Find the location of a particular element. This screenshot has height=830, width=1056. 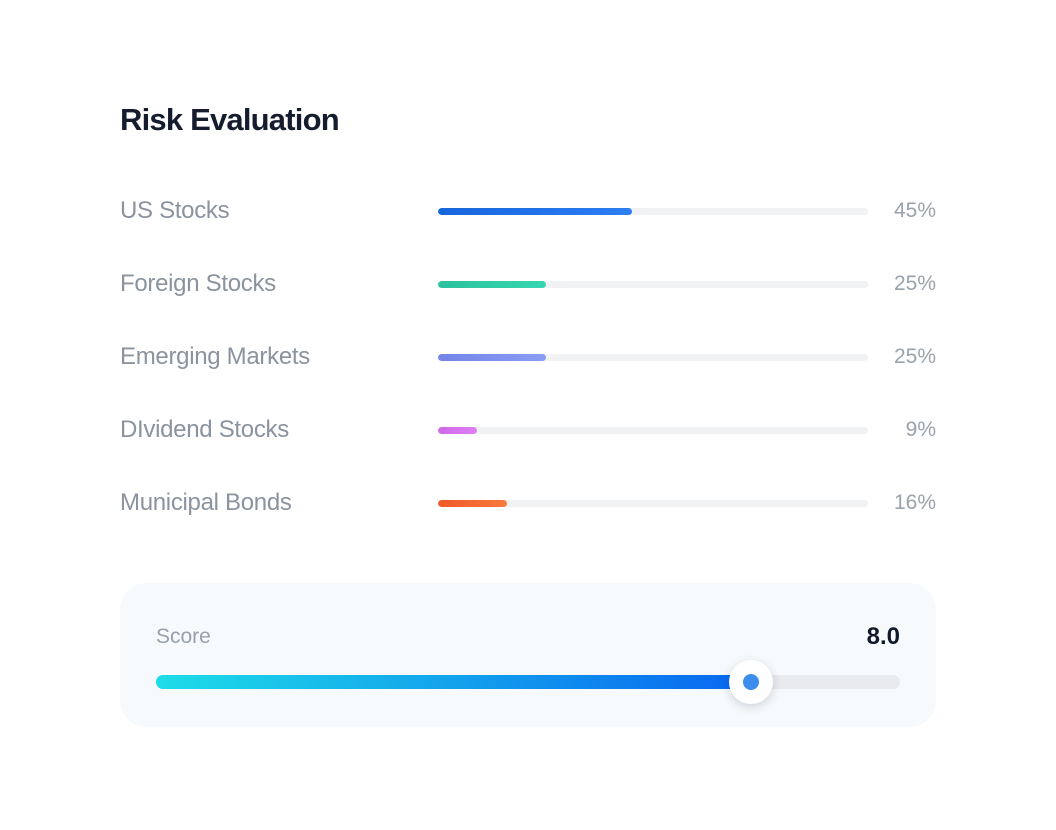

score-slider-fill is located at coordinates (454, 682).